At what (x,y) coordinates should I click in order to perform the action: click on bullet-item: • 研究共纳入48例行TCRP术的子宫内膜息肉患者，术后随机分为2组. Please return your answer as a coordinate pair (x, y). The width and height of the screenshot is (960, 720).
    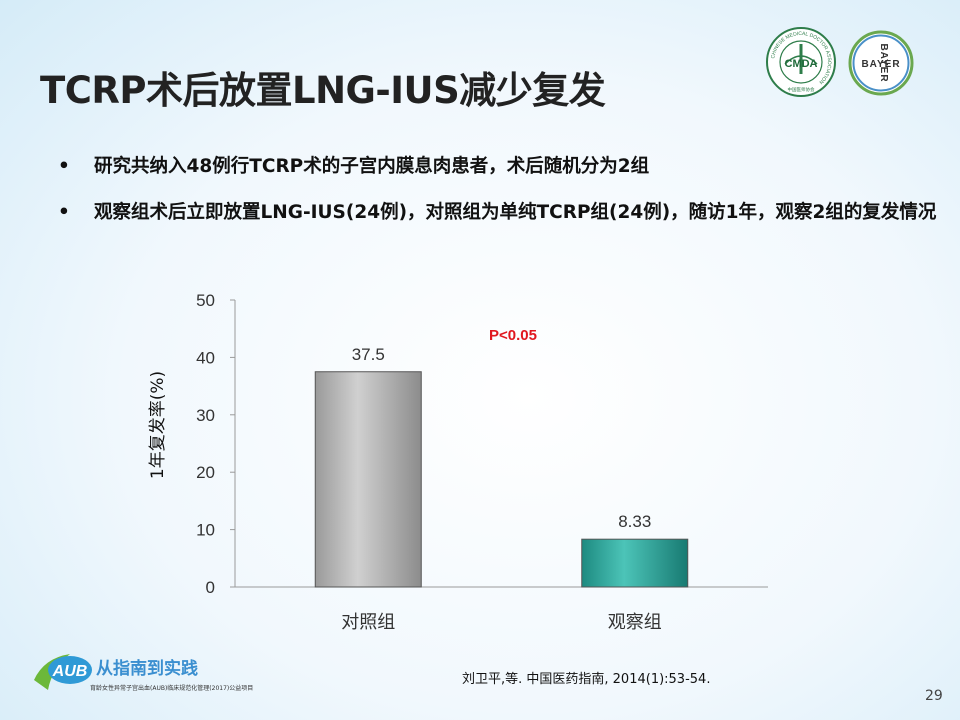
    Looking at the image, I should click on (498, 167).